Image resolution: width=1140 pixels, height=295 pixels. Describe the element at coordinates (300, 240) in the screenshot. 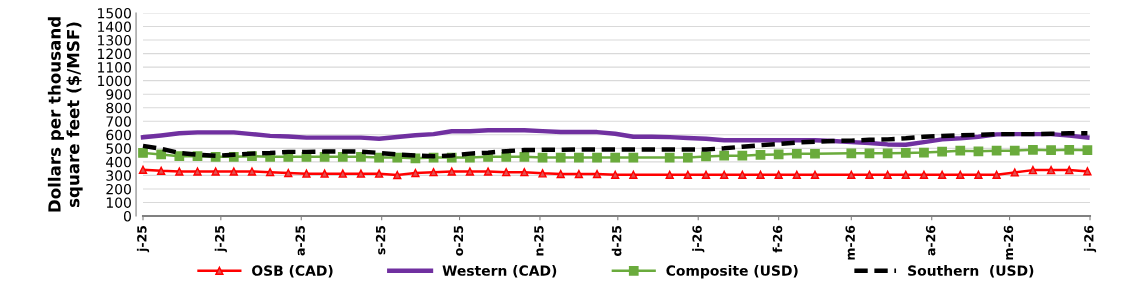

I see `x-tick-label: a-25` at that location.